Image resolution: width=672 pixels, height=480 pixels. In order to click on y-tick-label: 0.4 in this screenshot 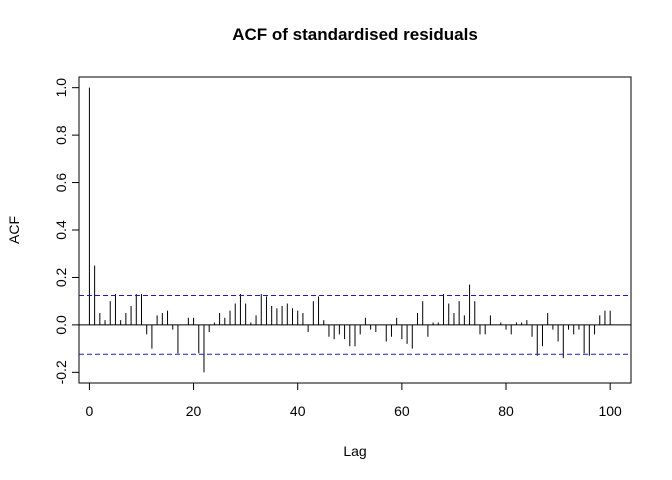, I will do `click(61, 230)`.